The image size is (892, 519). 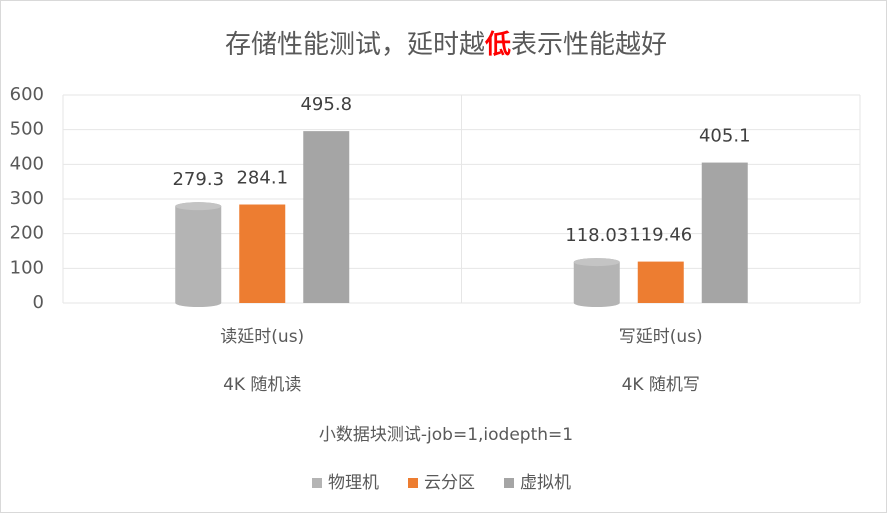 What do you see at coordinates (596, 235) in the screenshot?
I see `data-label: 118.03` at bounding box center [596, 235].